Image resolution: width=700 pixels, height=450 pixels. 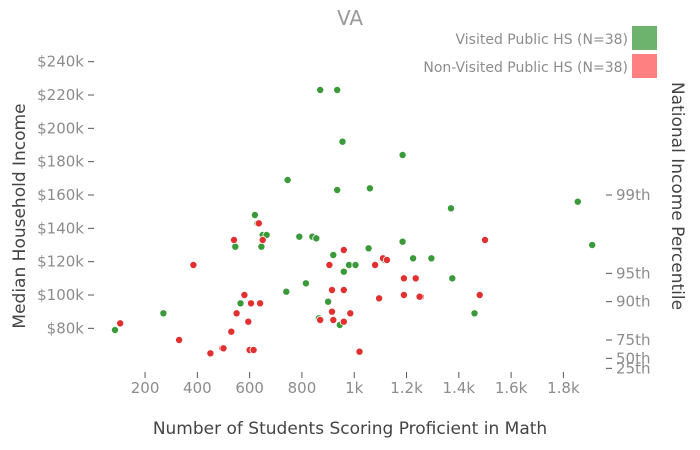 What do you see at coordinates (60, 162) in the screenshot?
I see `y-tick-label: $180k` at bounding box center [60, 162].